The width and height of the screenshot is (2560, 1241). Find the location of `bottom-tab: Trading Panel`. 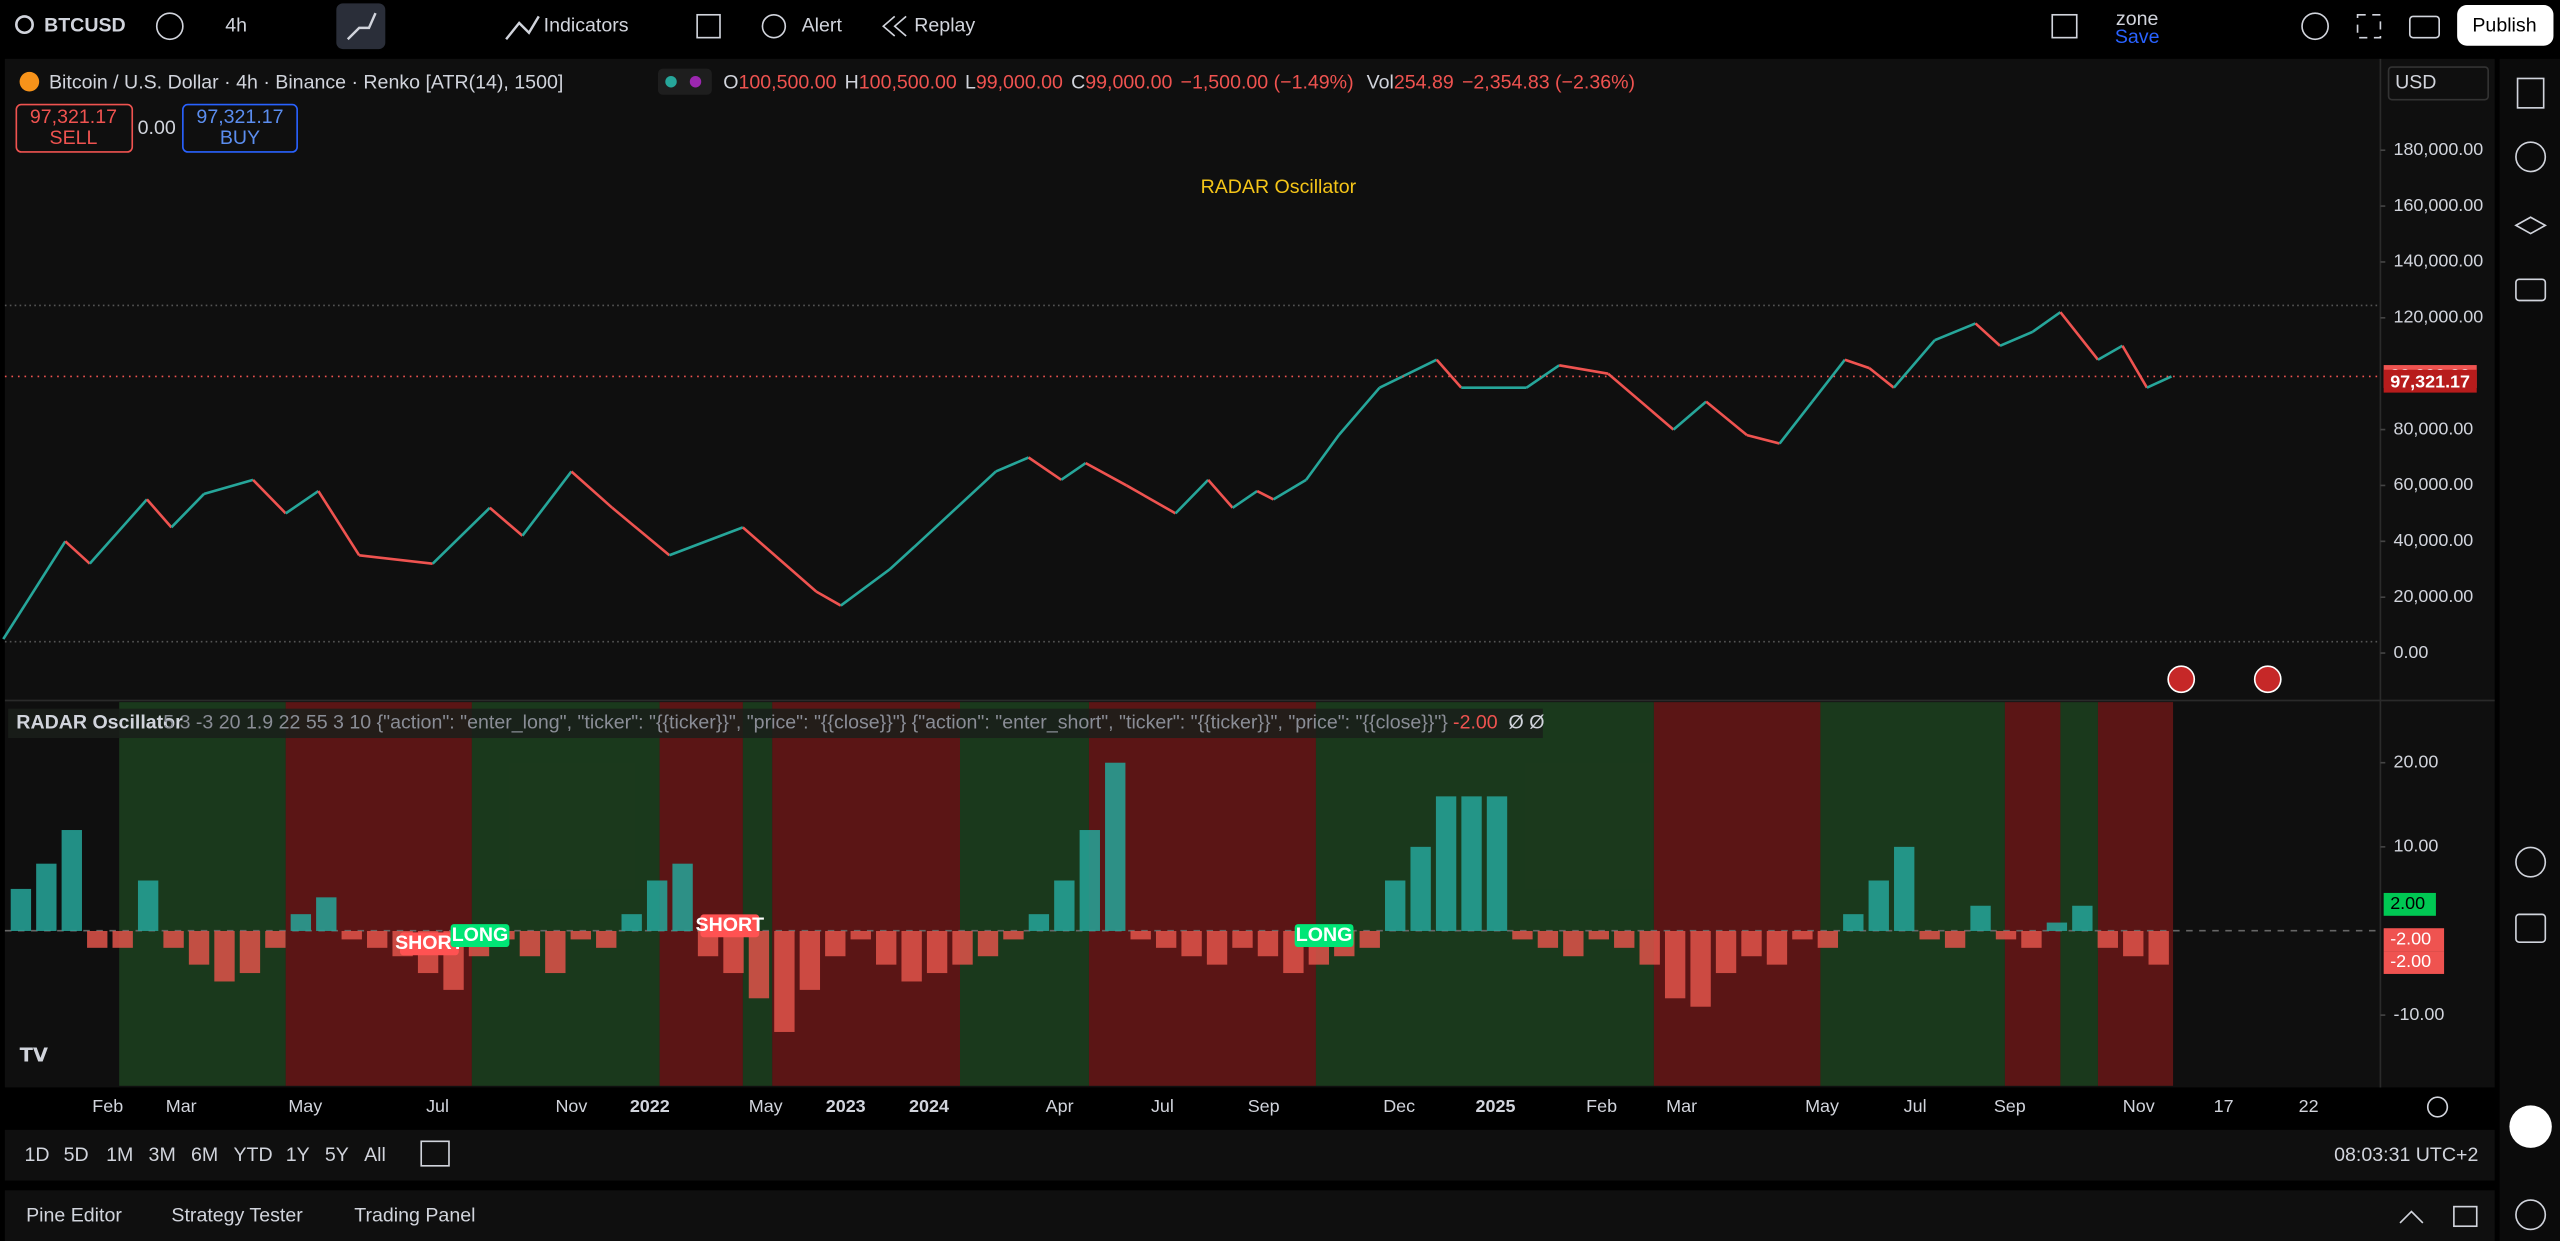

bottom-tab: Trading Panel is located at coordinates (414, 1216).